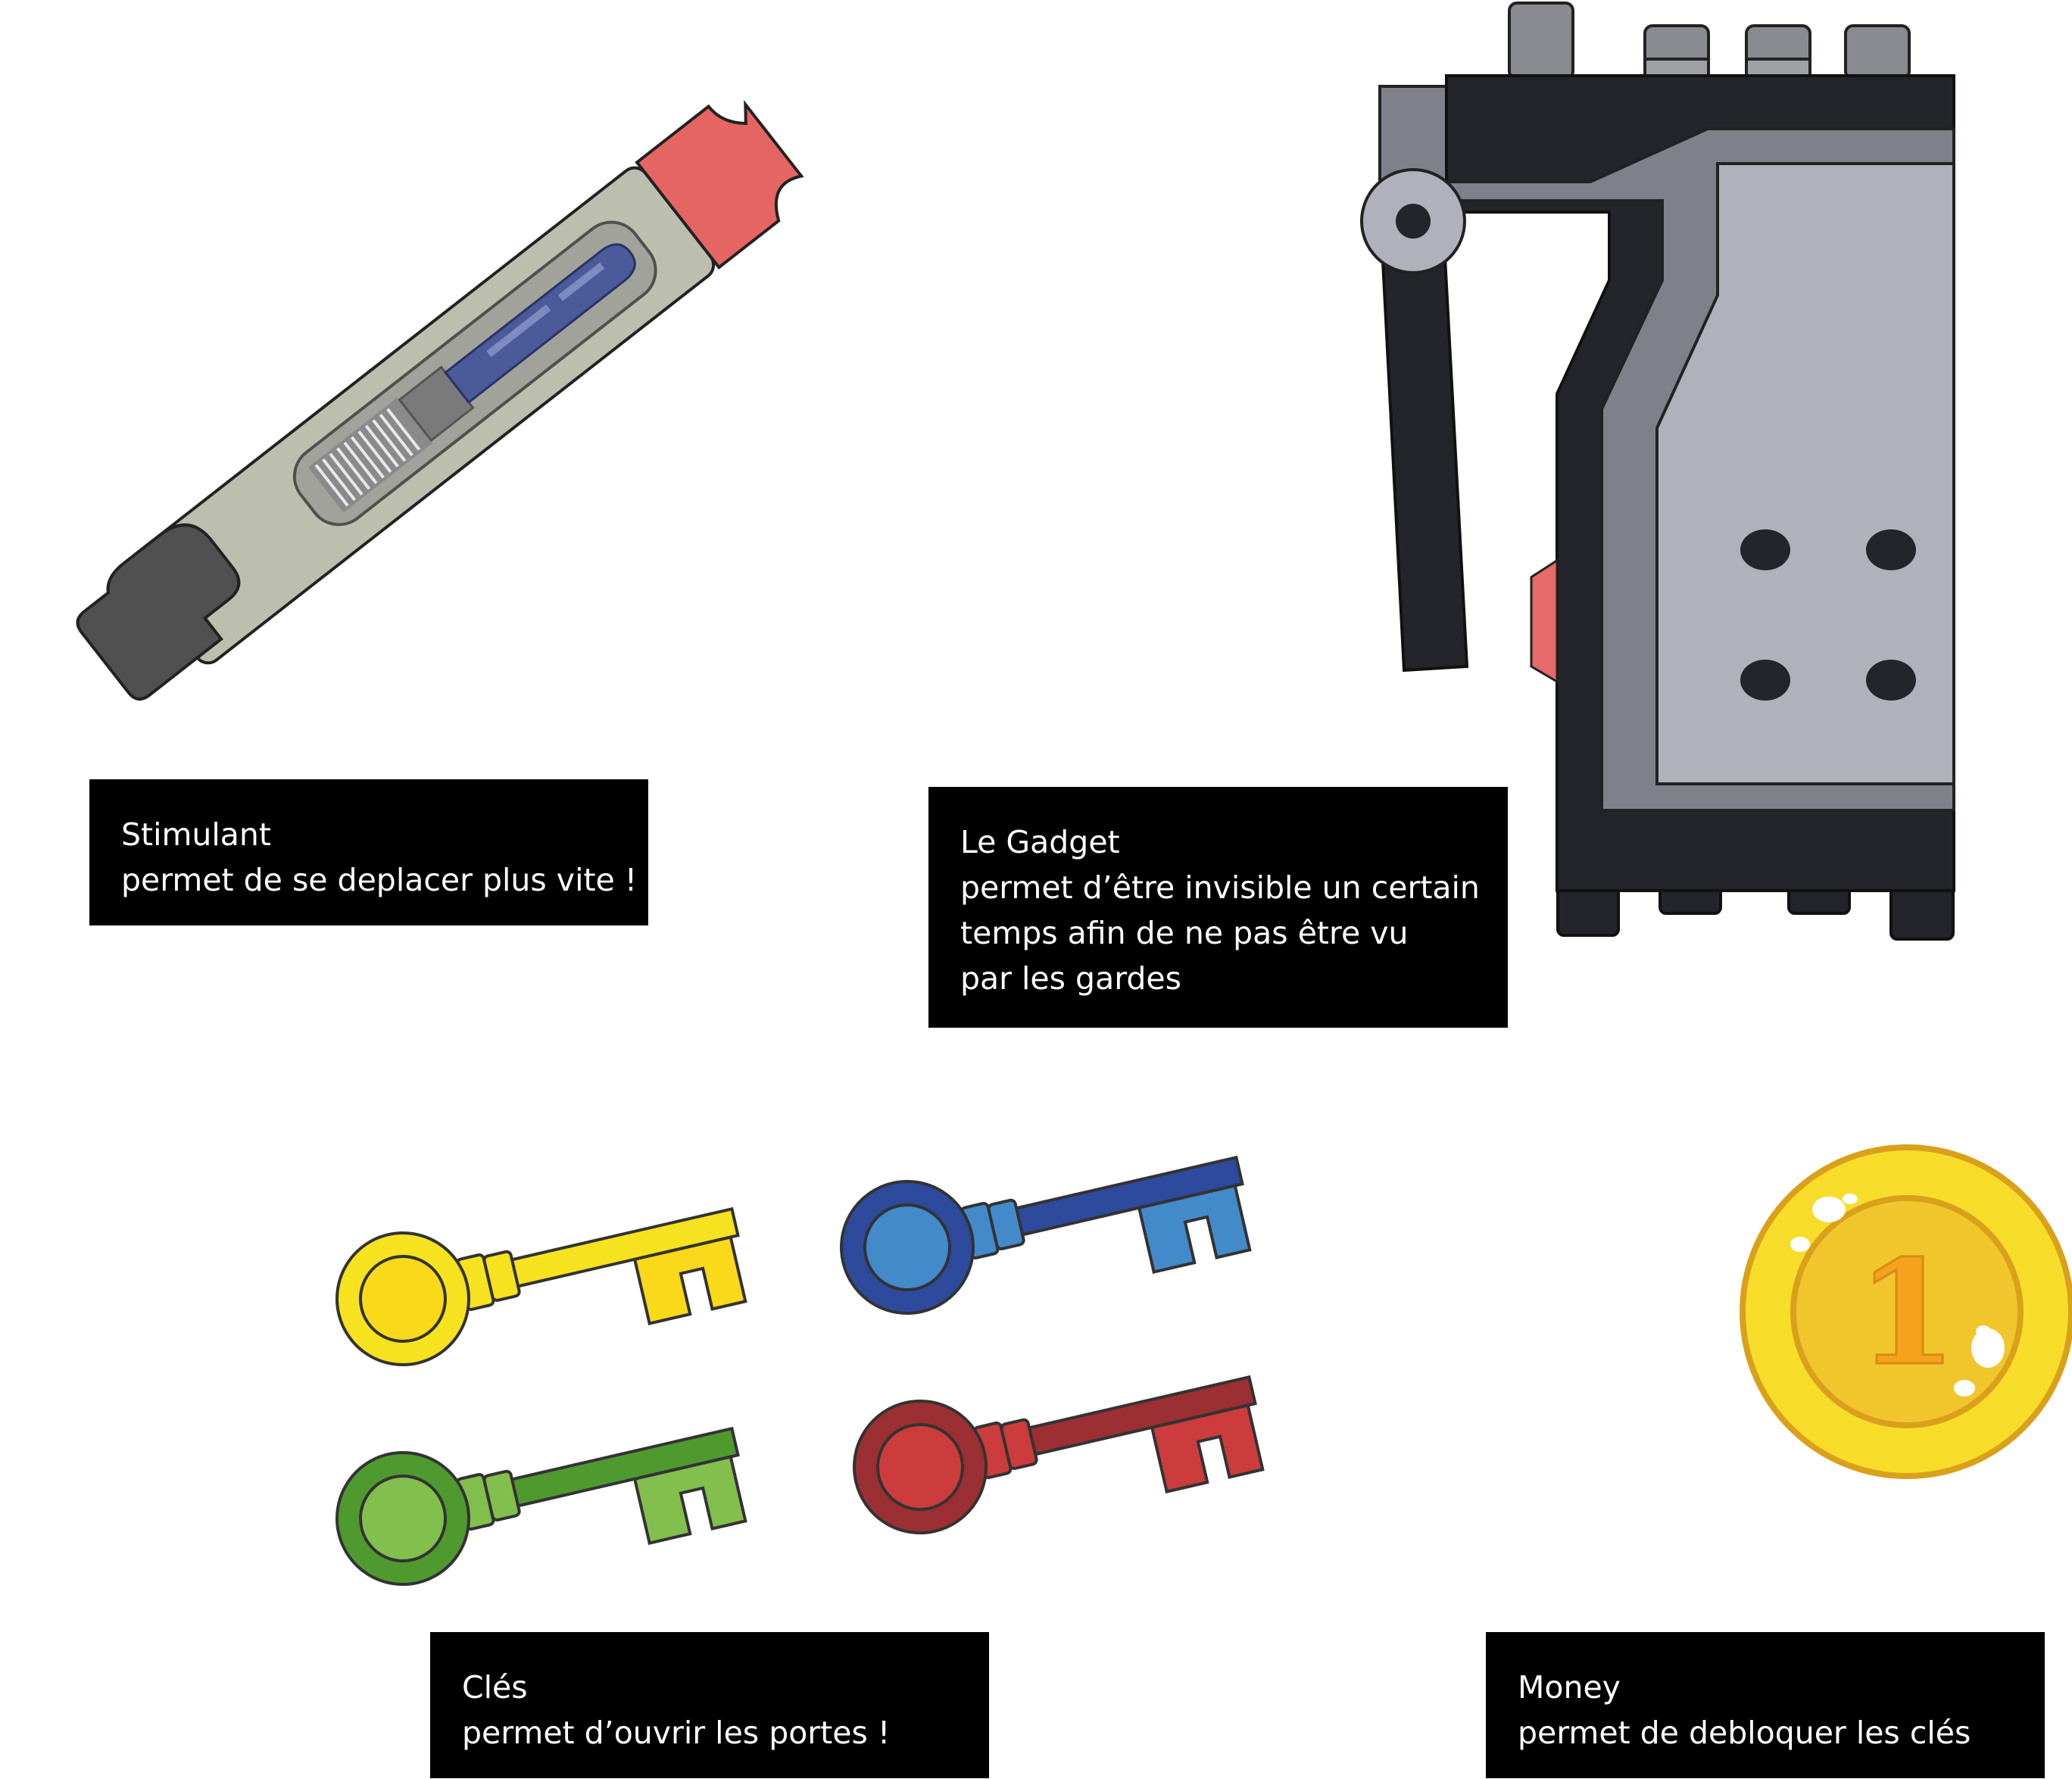 Image resolution: width=2072 pixels, height=1779 pixels. I want to click on key-red-icon, so click(1059, 1454).